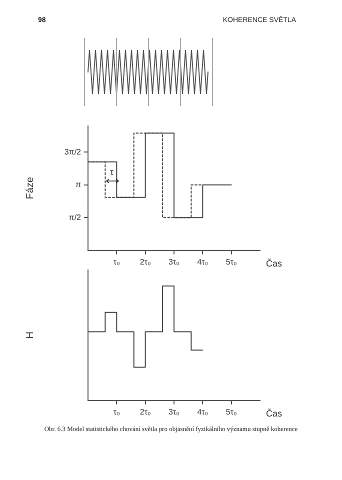 The height and width of the screenshot is (480, 342). What do you see at coordinates (73, 151) in the screenshot?
I see `y-tick-label: 3π/2` at bounding box center [73, 151].